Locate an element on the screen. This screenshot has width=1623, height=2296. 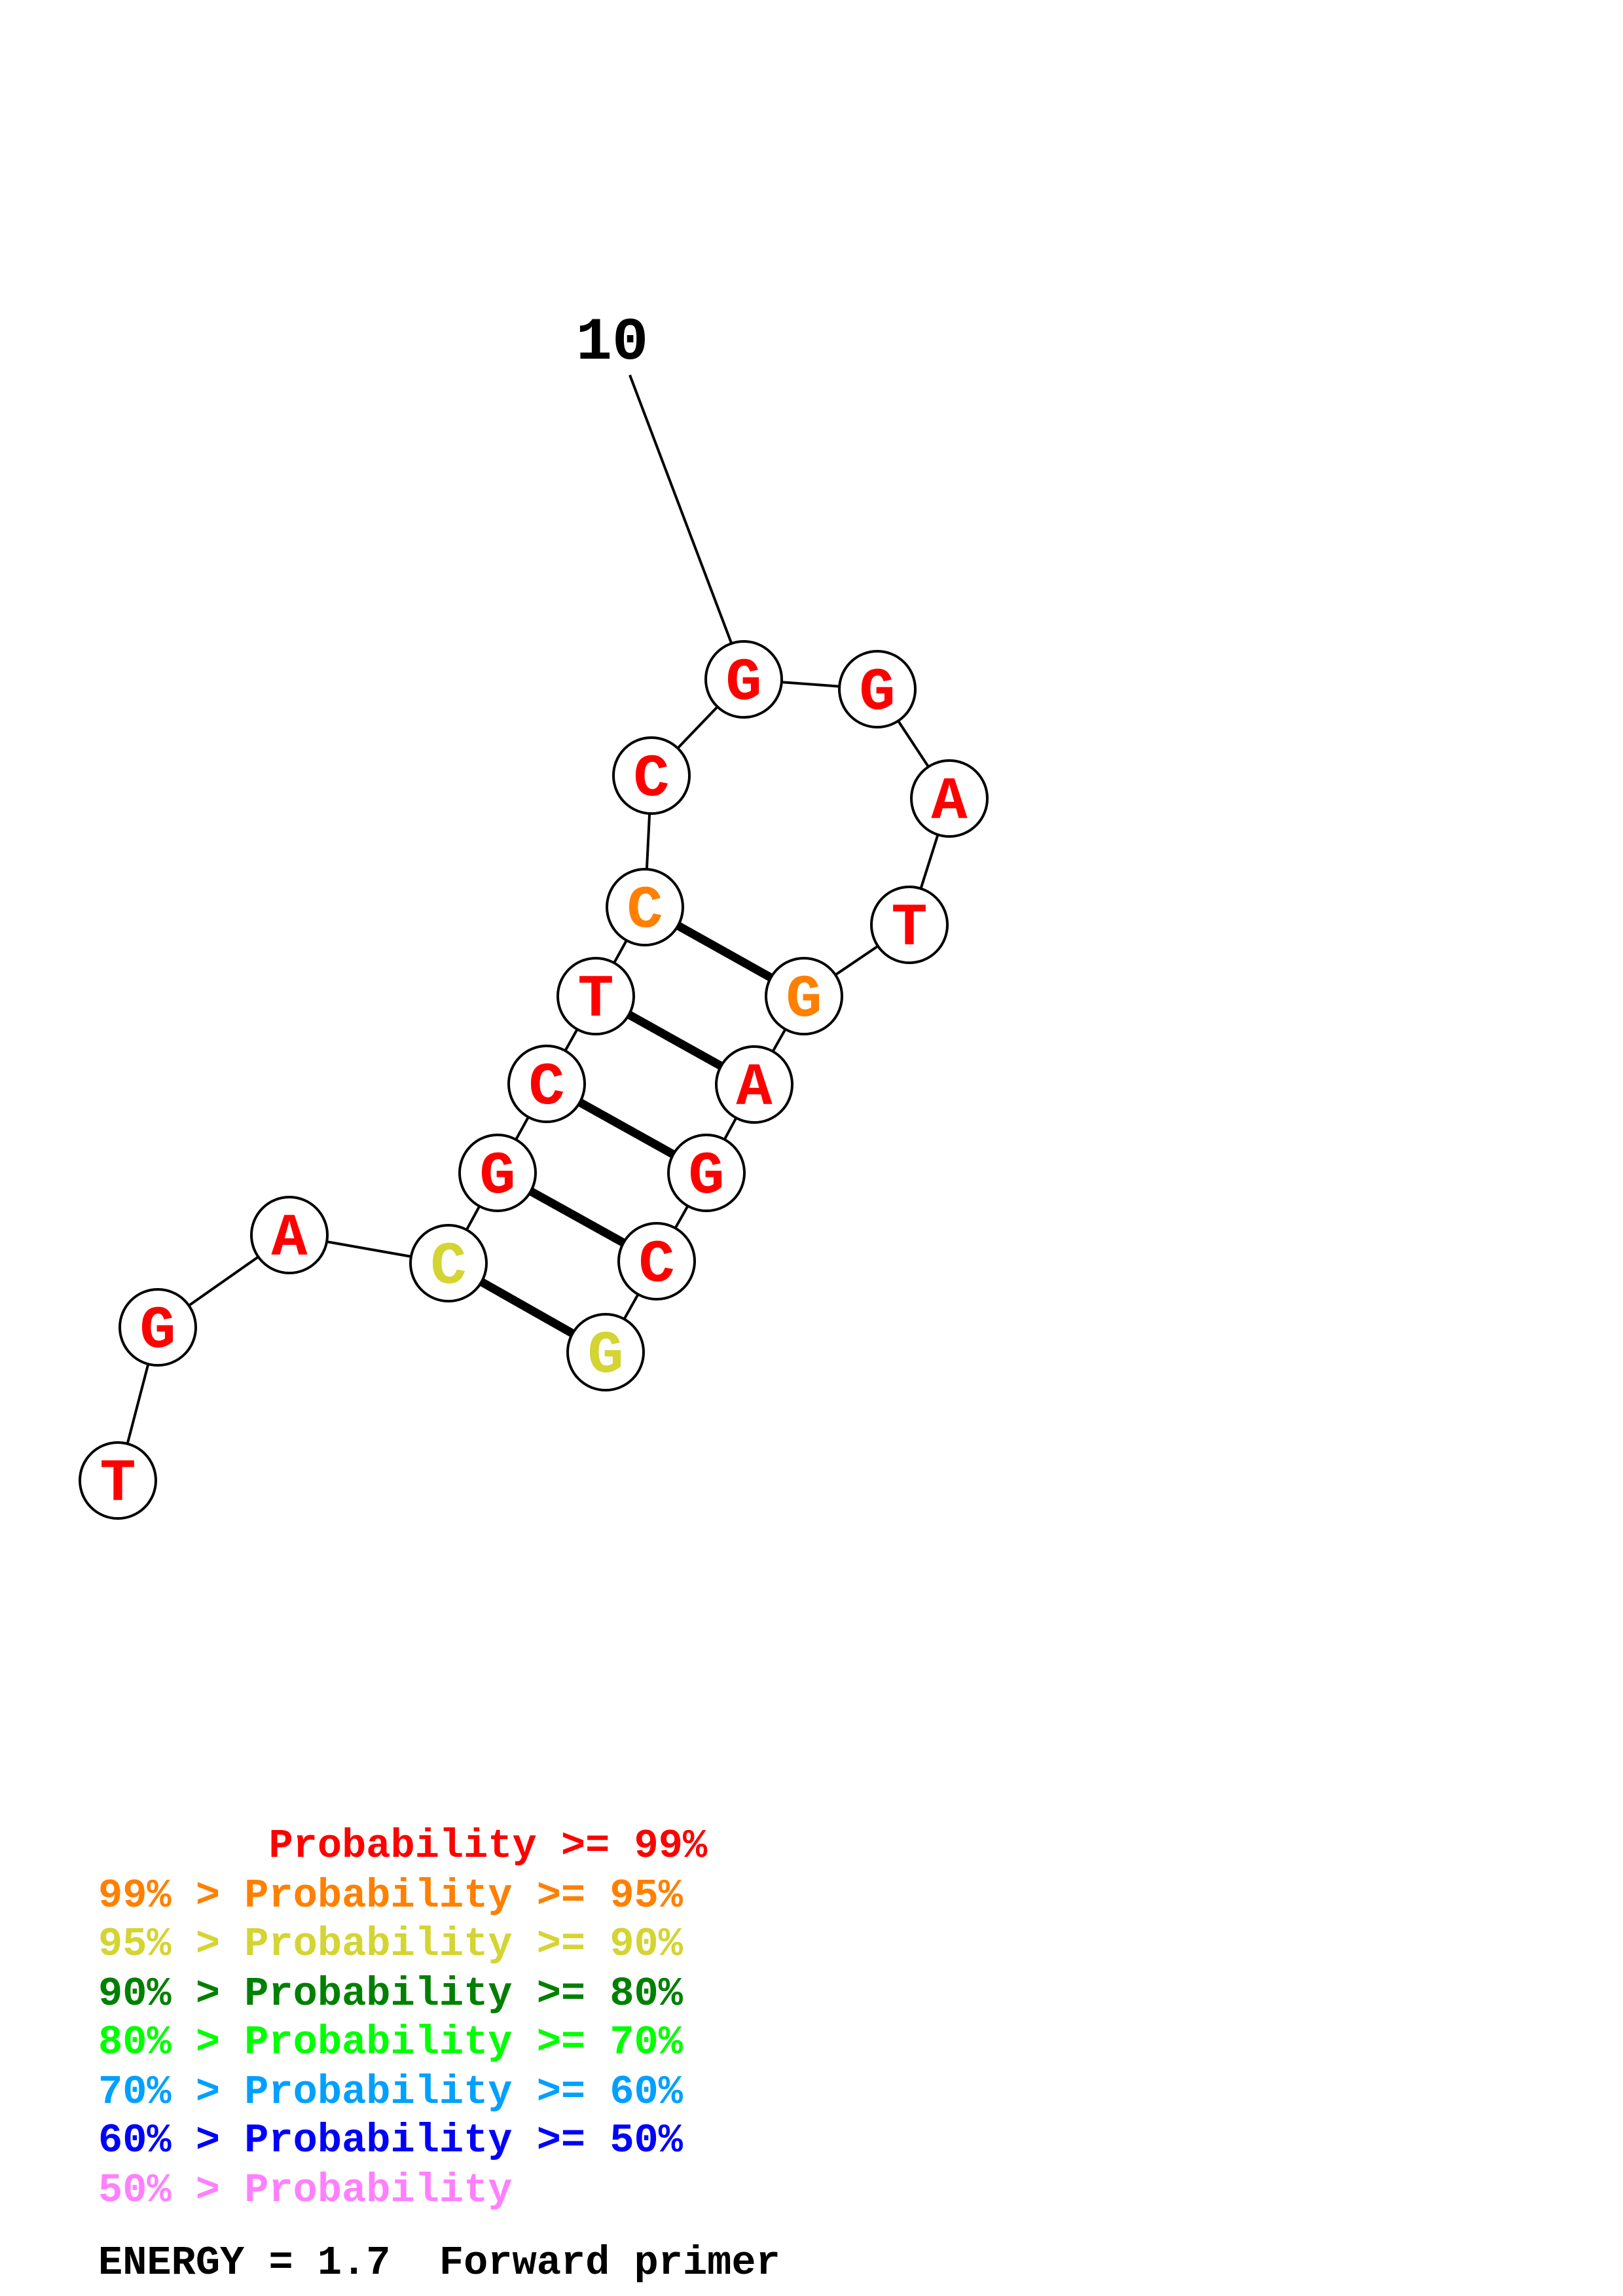
nucleotide-18: G is located at coordinates (605, 1352).